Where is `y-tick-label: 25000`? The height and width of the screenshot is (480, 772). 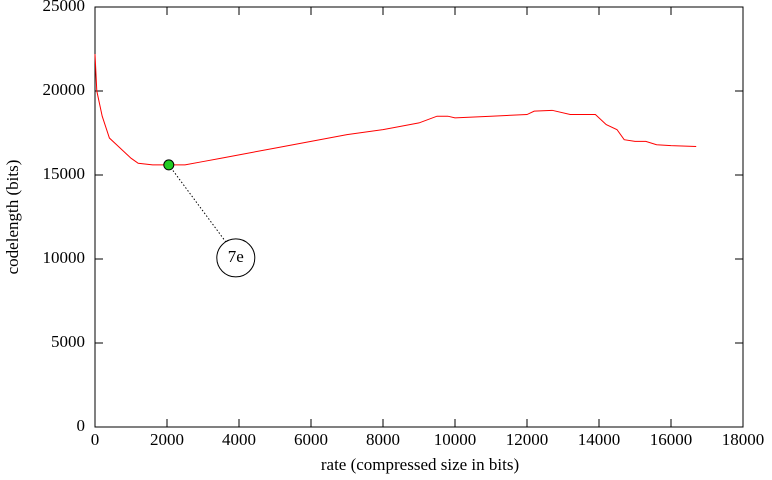
y-tick-label: 25000 is located at coordinates (64, 7).